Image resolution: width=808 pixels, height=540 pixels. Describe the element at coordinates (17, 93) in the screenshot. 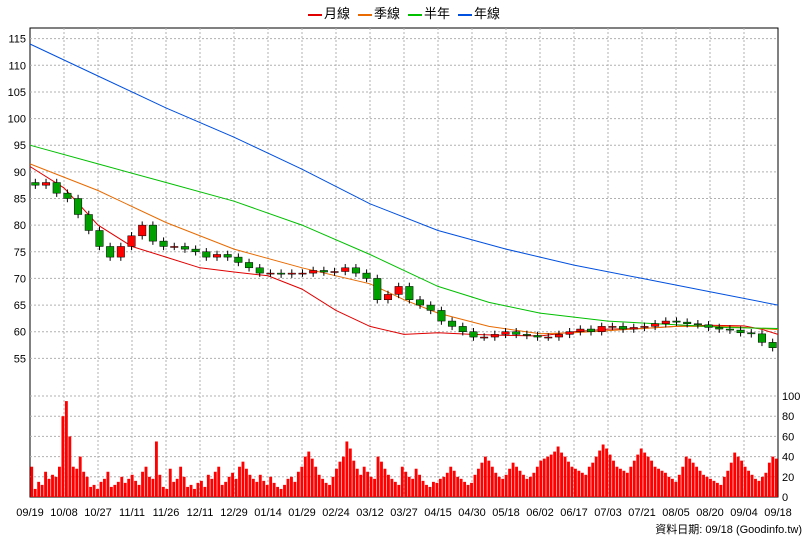

I see `price-tick-label: 105` at that location.